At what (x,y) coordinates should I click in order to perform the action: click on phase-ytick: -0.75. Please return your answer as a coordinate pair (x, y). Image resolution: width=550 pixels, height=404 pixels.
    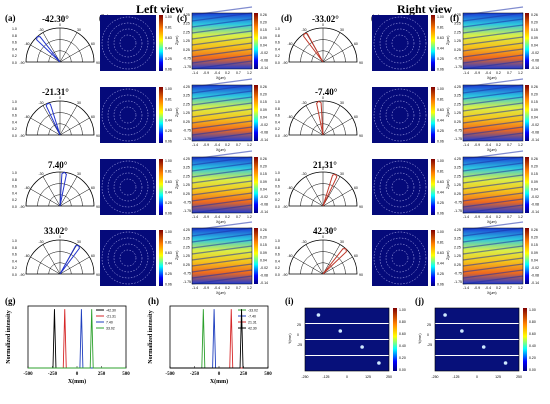
    Looking at the image, I should click on (187, 203).